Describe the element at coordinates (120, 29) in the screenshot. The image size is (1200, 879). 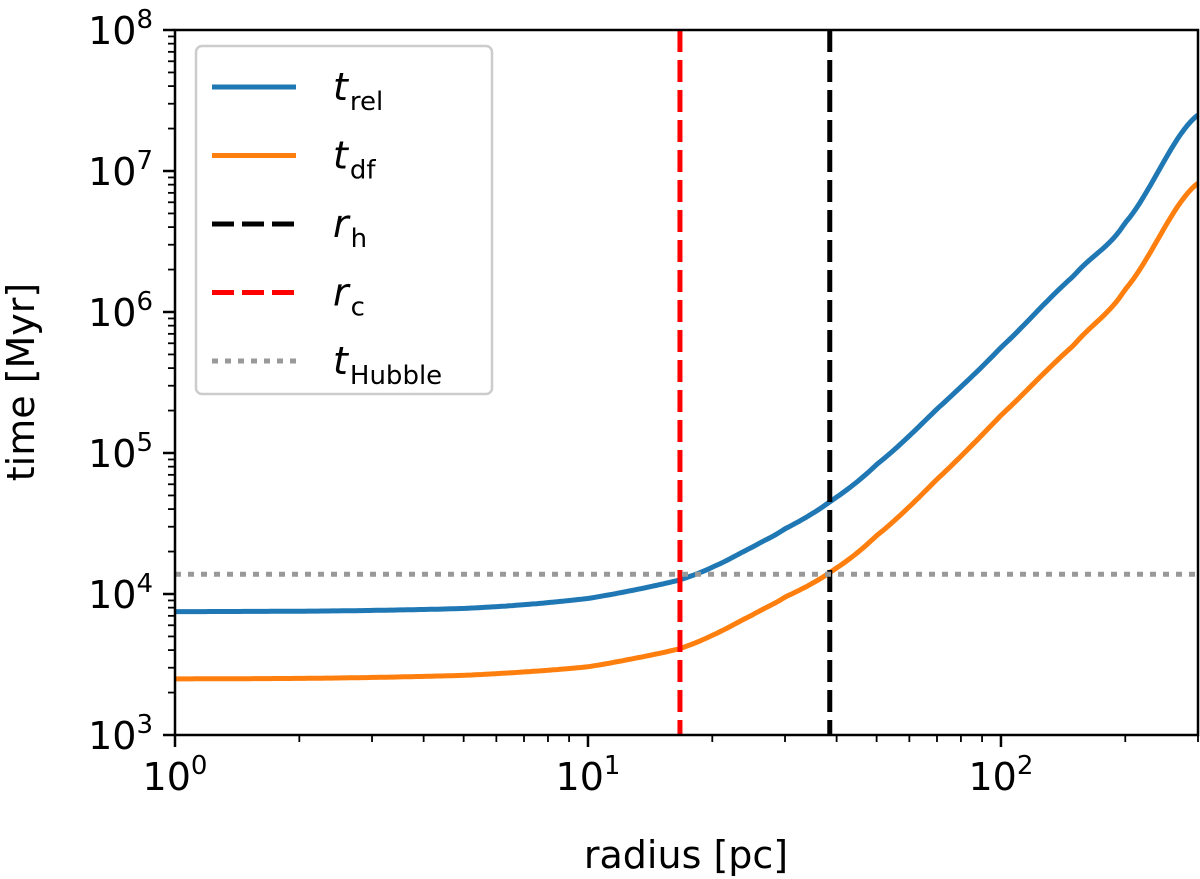
I see `y-tick-label: 108` at that location.